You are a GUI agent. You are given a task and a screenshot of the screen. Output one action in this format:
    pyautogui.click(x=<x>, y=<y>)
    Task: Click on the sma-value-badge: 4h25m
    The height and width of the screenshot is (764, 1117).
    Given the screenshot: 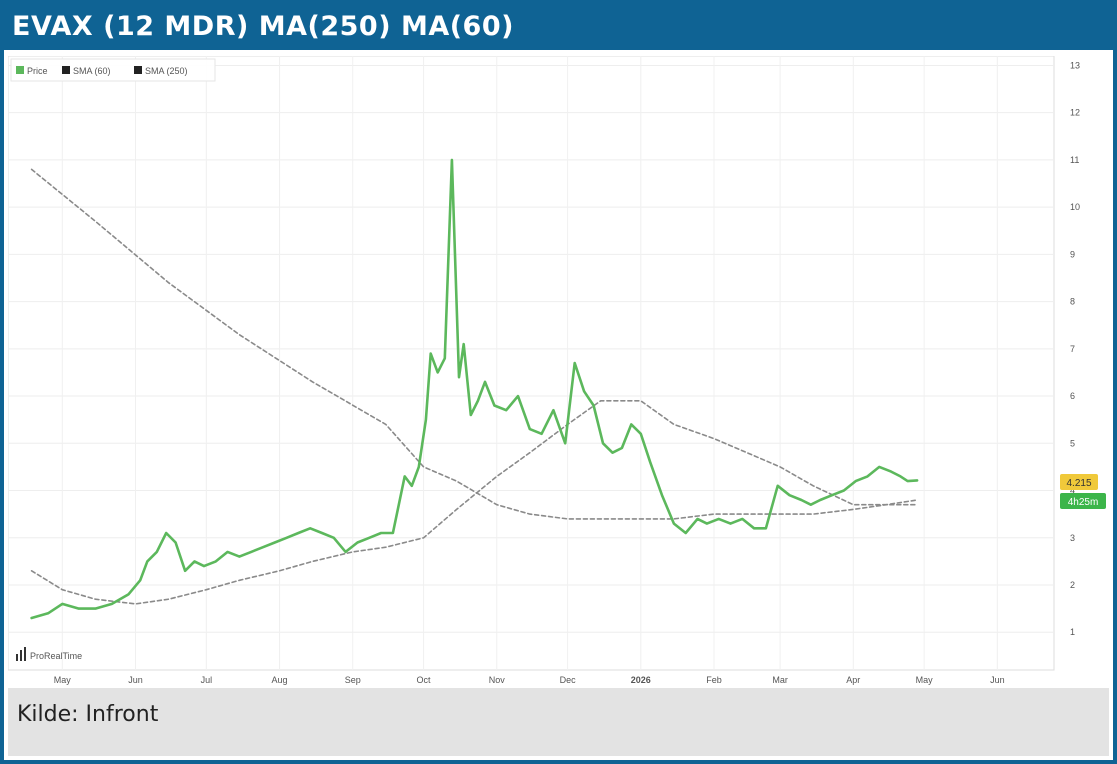 What is the action you would take?
    pyautogui.click(x=1083, y=501)
    